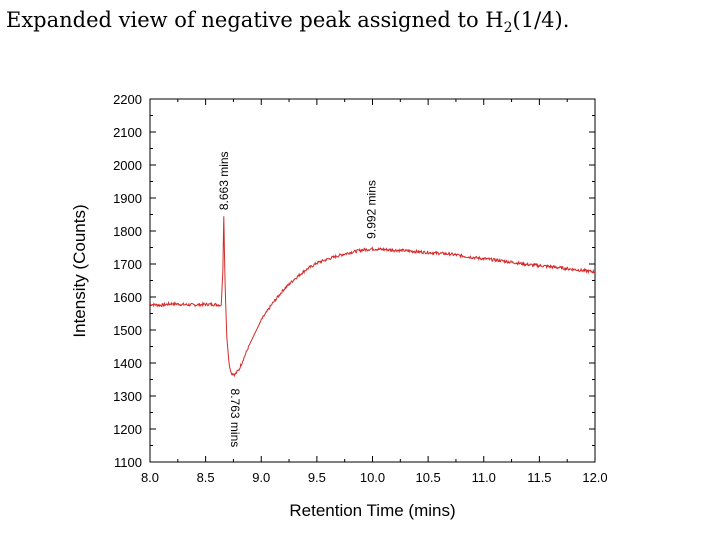  Describe the element at coordinates (127, 165) in the screenshot. I see `y-tick-label: 2000` at that location.